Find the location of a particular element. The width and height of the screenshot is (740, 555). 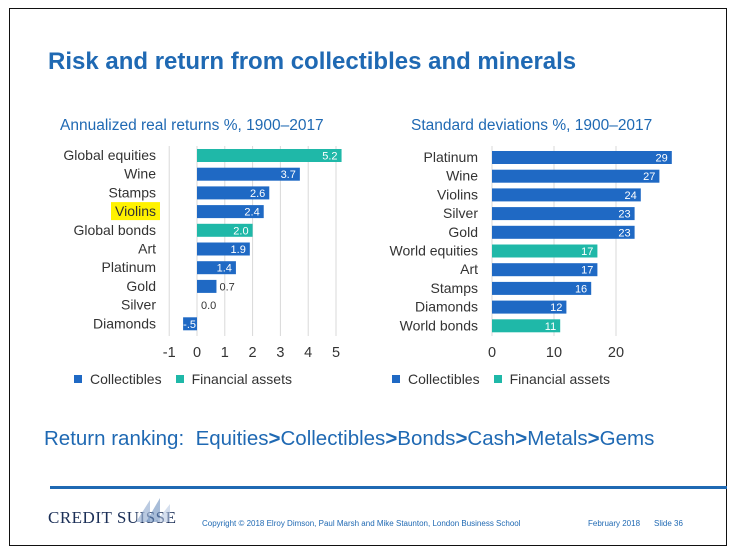

returns-category-label: Platinum is located at coordinates (129, 267).